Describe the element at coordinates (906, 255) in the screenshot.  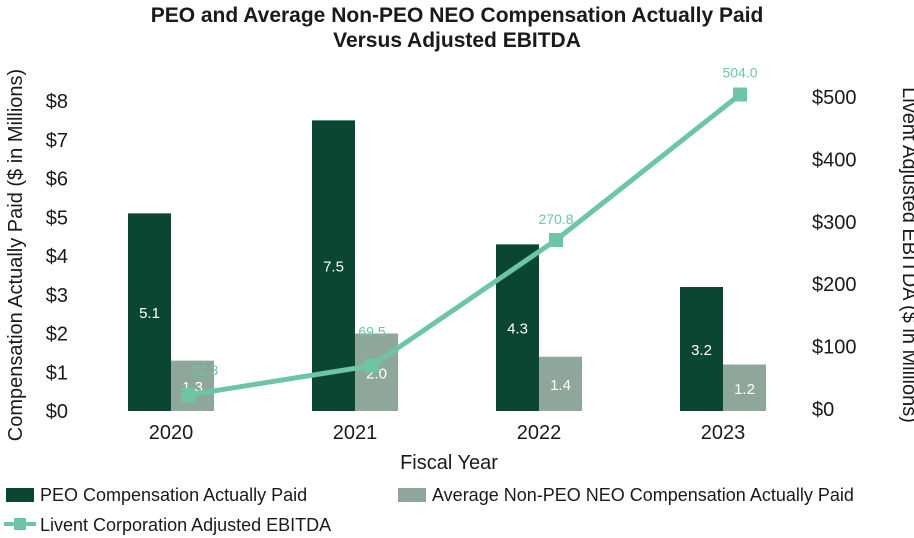
I see `right-axis-label: Livent Adjusted EBITDA ($ in Millions)` at that location.